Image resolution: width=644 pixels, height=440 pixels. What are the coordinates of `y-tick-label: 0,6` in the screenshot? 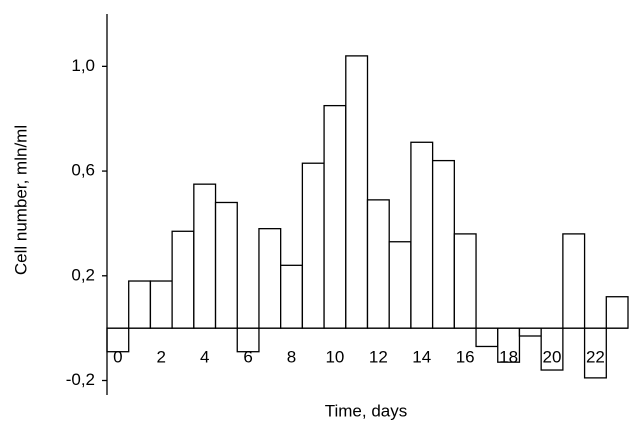 It's located at (83, 170).